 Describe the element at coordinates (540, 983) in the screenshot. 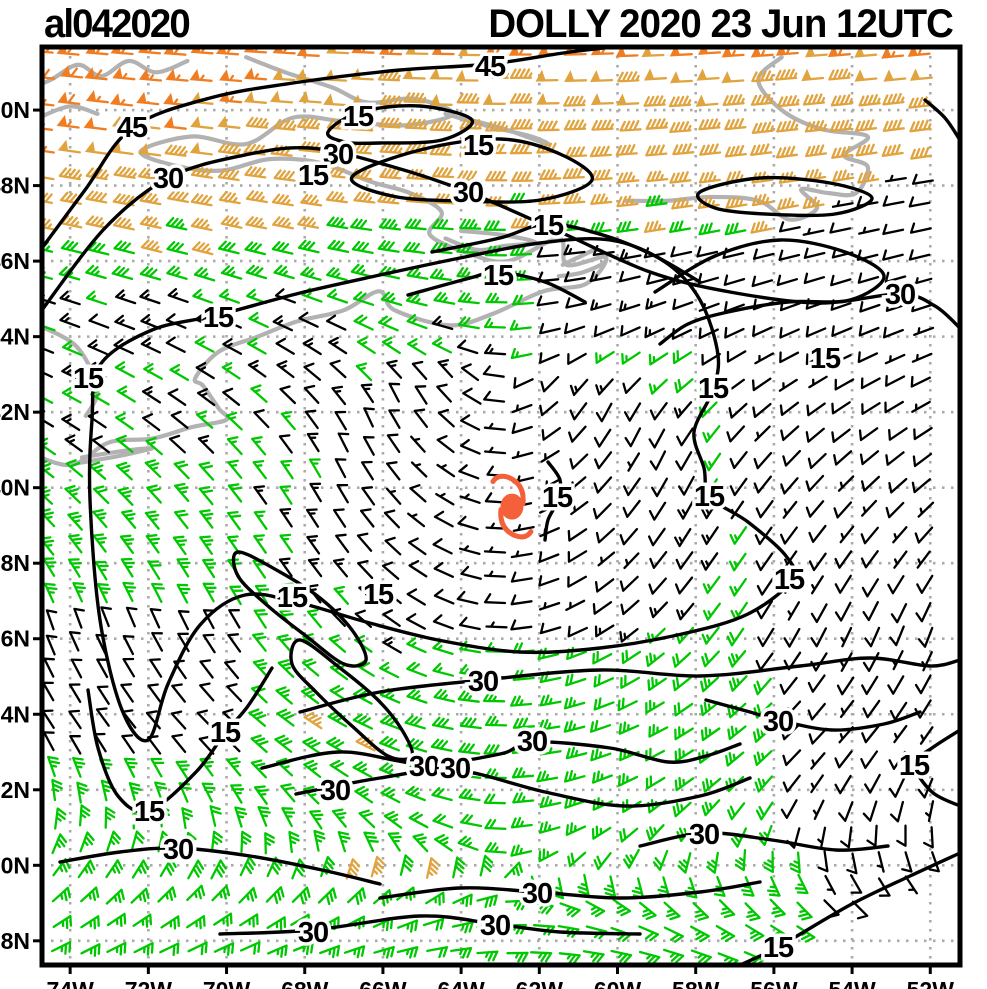

I see `lon-tick-label: 62W` at that location.